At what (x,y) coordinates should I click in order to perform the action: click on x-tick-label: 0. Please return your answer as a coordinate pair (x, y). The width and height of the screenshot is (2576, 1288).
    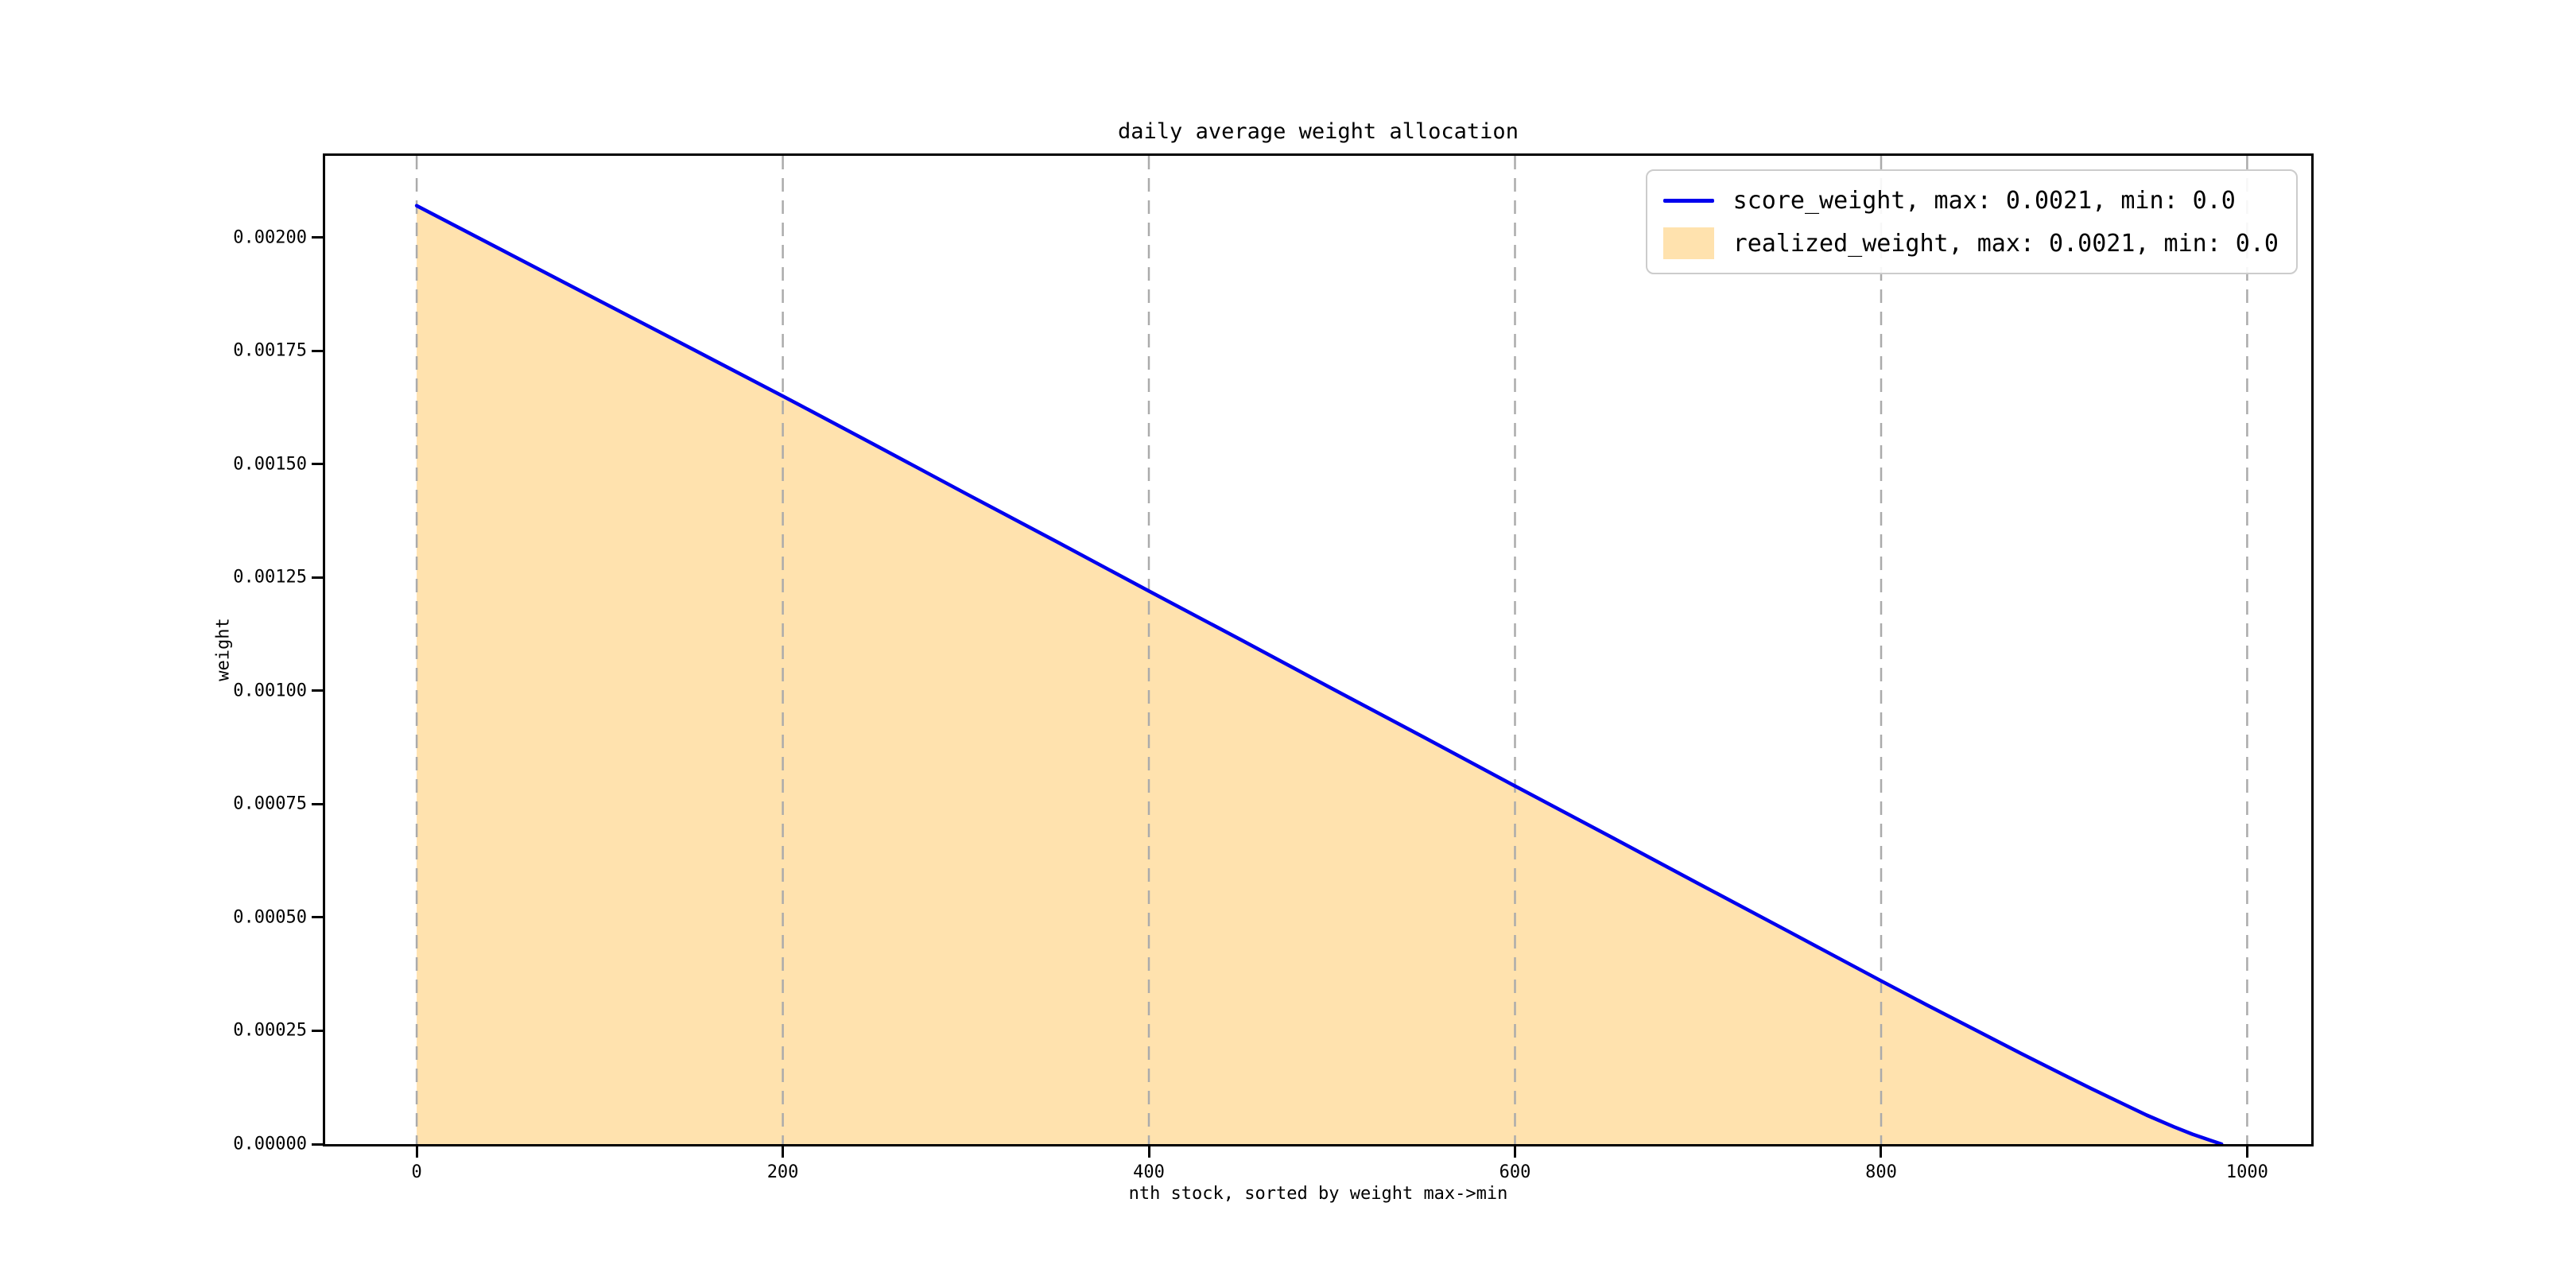
    Looking at the image, I should click on (417, 1172).